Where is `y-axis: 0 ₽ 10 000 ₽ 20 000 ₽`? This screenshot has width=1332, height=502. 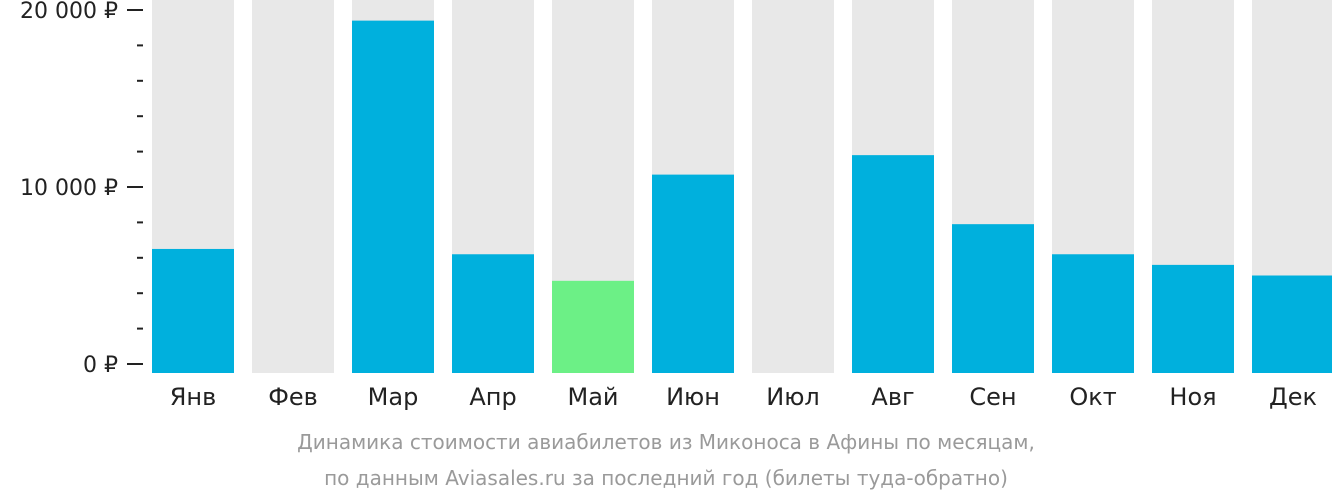
y-axis: 0 ₽ 10 000 ₽ 20 000 ₽ is located at coordinates (81, 189).